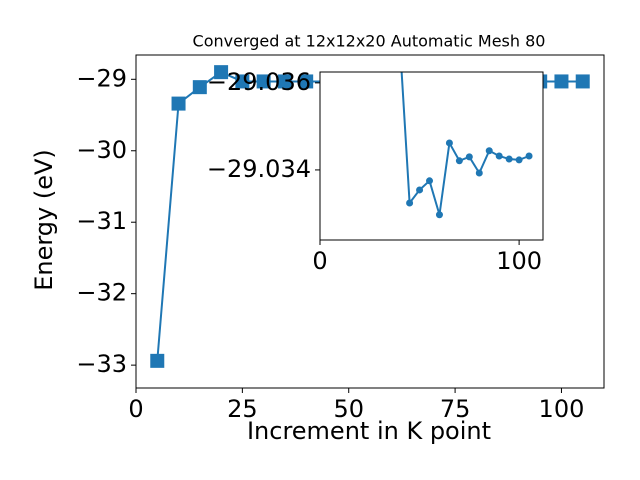 The height and width of the screenshot is (480, 640). I want to click on y-tick-label: −29.034, so click(259, 169).